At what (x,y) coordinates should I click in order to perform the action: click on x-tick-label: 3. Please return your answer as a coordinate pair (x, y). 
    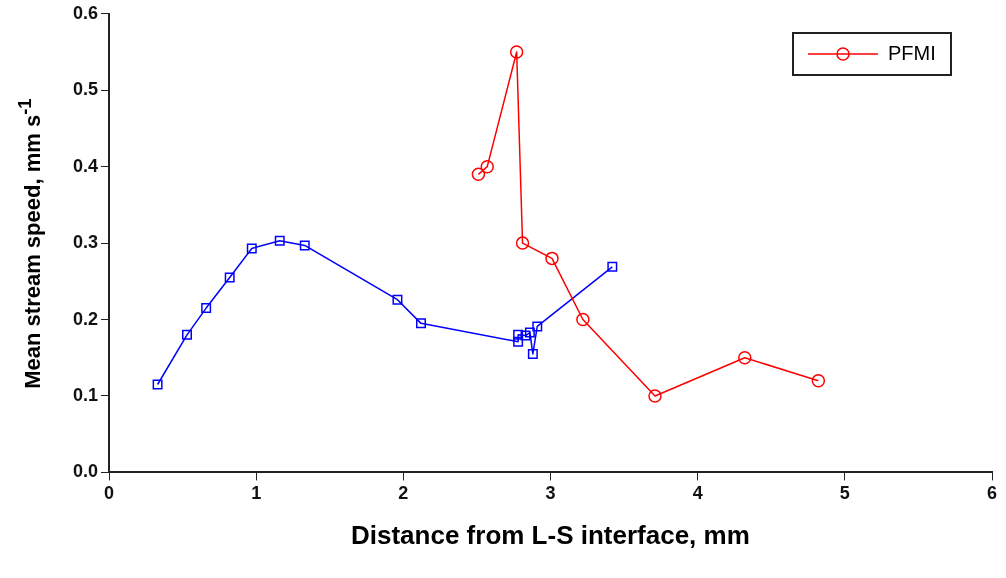
    Looking at the image, I should click on (550, 493).